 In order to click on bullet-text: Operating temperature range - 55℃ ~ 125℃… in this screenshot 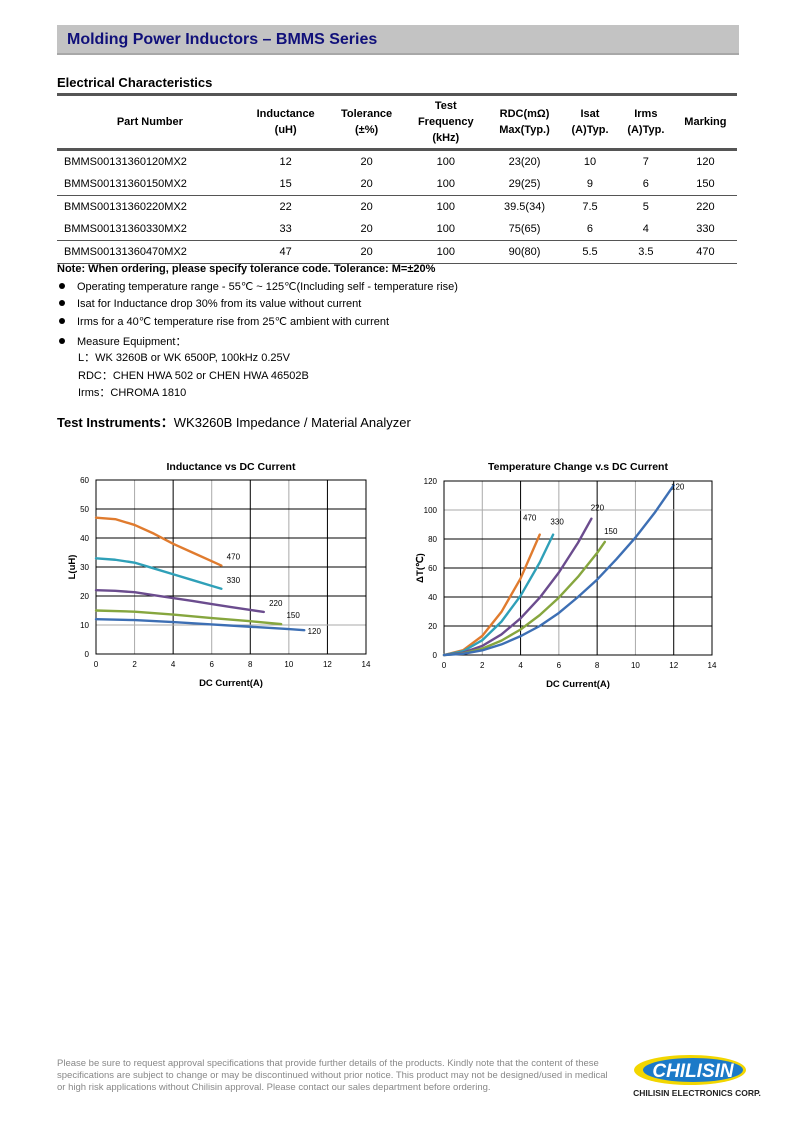, I will do `click(267, 287)`.